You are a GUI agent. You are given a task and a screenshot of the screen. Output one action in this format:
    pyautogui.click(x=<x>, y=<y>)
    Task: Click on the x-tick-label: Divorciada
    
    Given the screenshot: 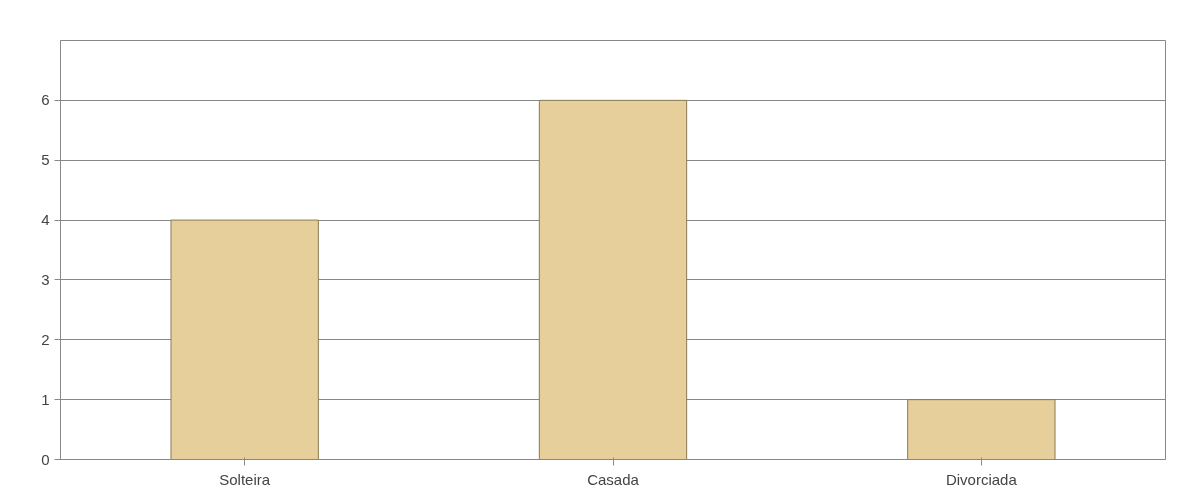 What is the action you would take?
    pyautogui.click(x=981, y=479)
    